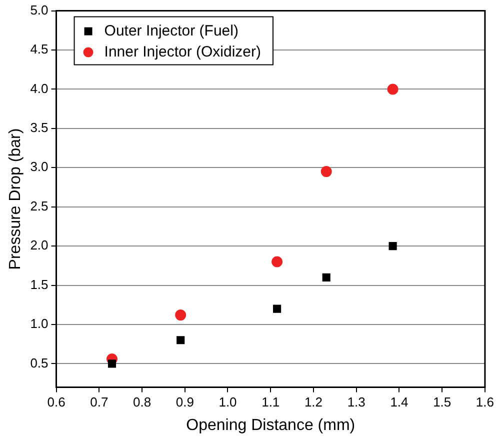  What do you see at coordinates (356, 402) in the screenshot?
I see `x-tick-label: 1.3` at bounding box center [356, 402].